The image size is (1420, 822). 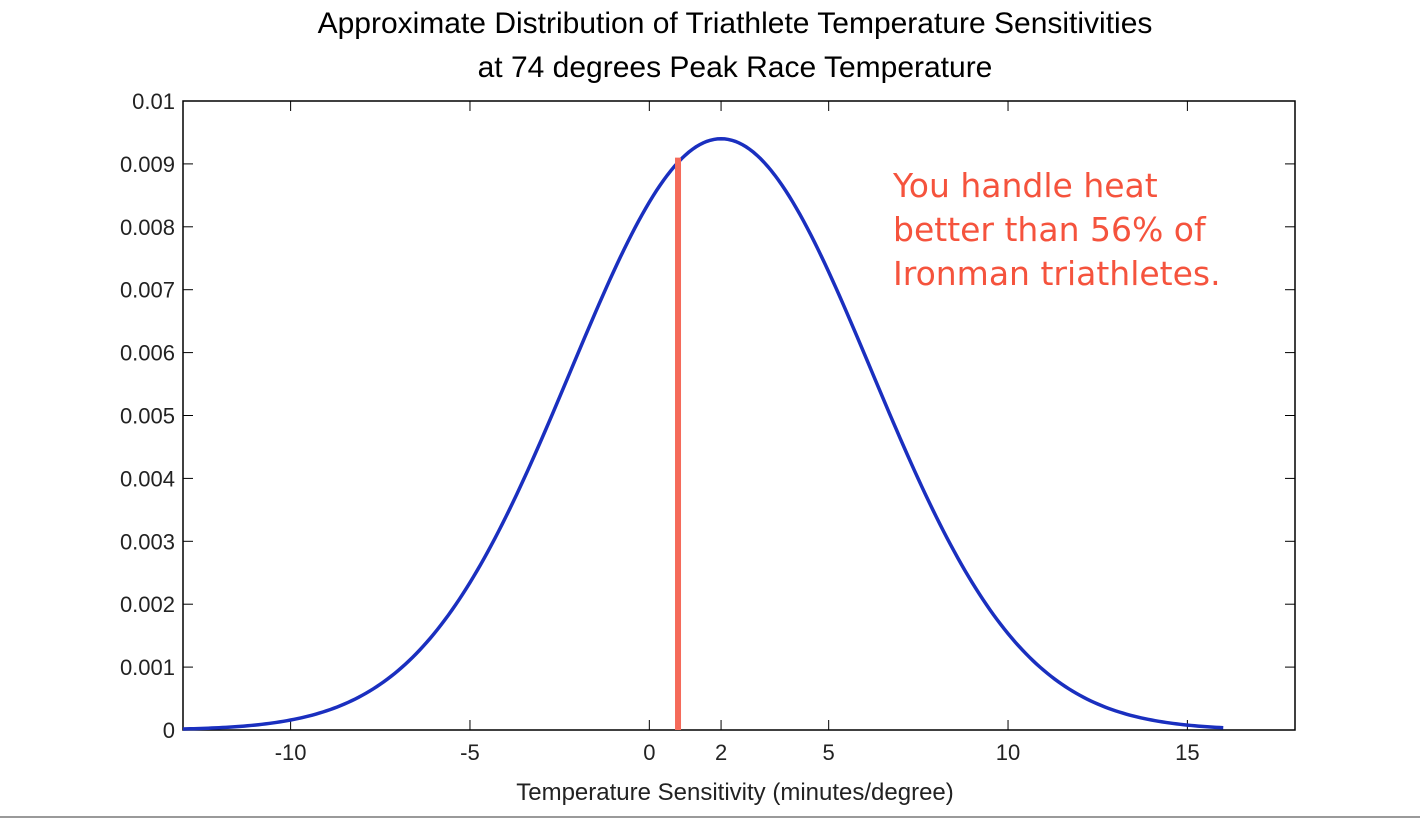 What do you see at coordinates (147, 164) in the screenshot?
I see `y-tick-label: 0.009` at bounding box center [147, 164].